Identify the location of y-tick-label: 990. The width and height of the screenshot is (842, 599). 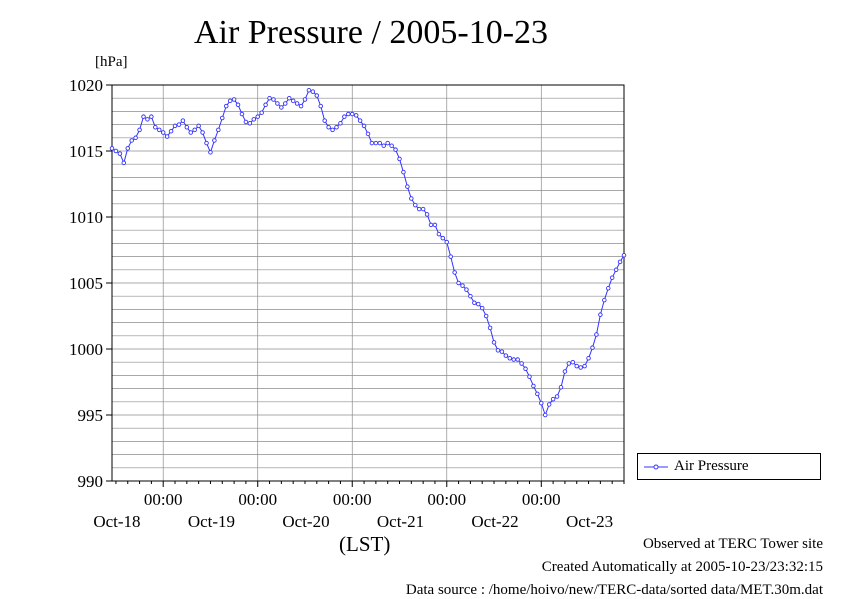
(91, 481).